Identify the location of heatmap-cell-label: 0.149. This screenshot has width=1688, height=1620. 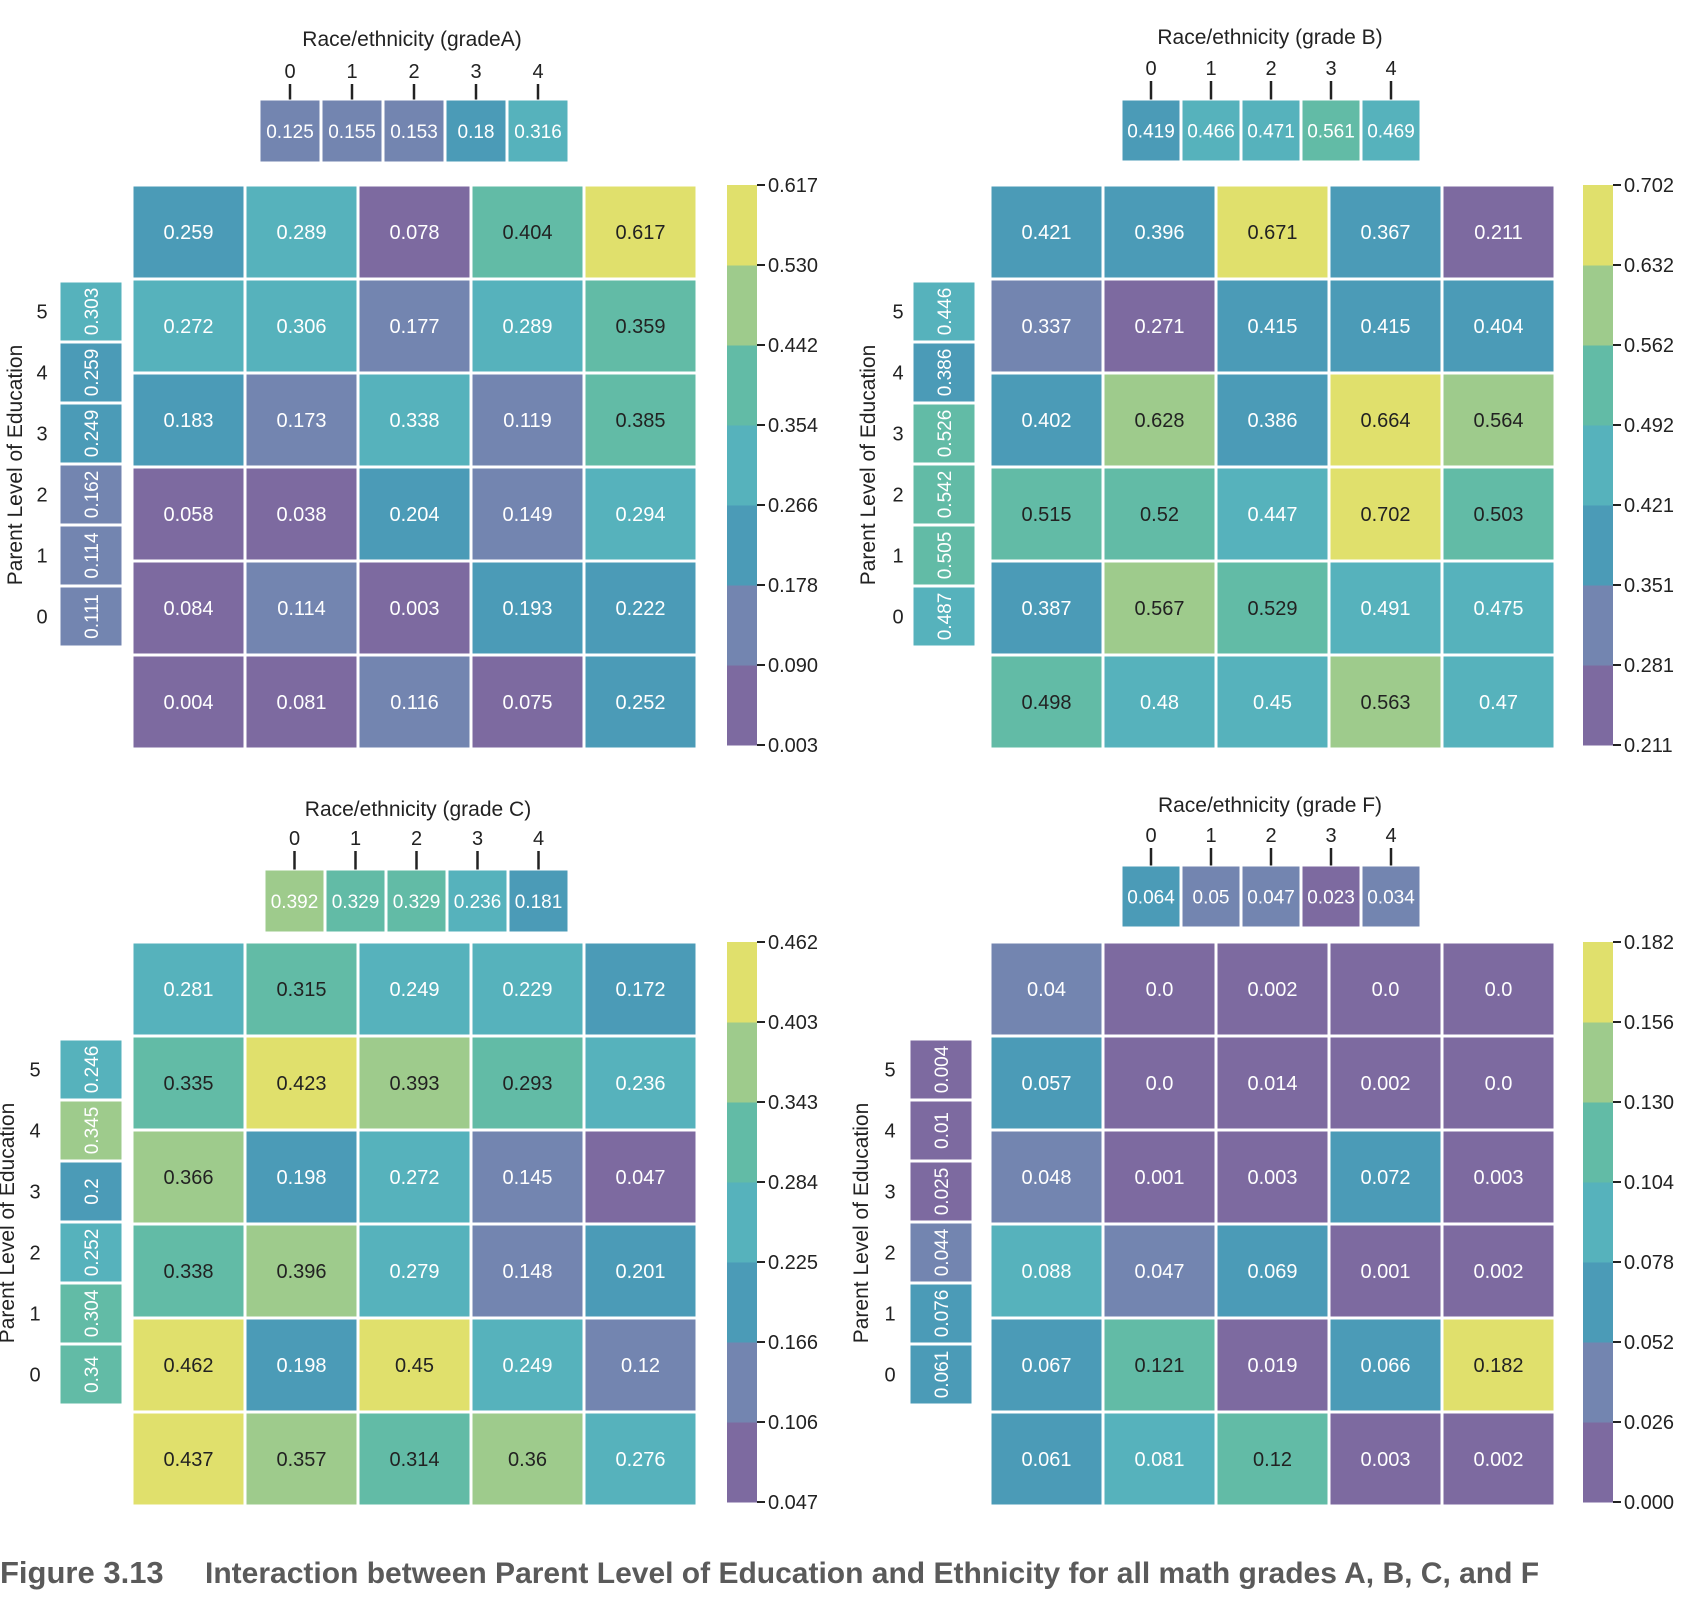
(527, 515).